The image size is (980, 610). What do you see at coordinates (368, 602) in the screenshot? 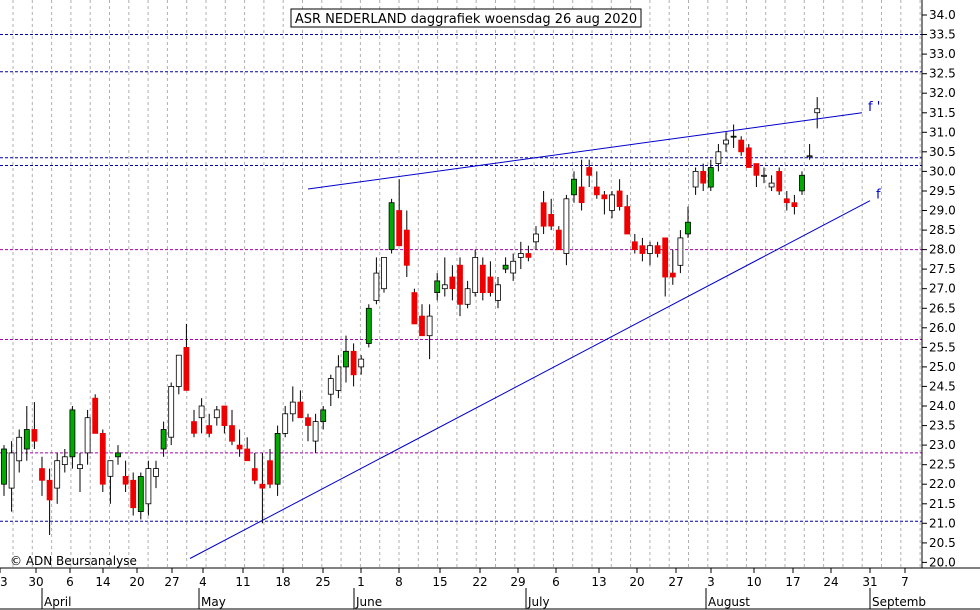
I see `month-label: June` at bounding box center [368, 602].